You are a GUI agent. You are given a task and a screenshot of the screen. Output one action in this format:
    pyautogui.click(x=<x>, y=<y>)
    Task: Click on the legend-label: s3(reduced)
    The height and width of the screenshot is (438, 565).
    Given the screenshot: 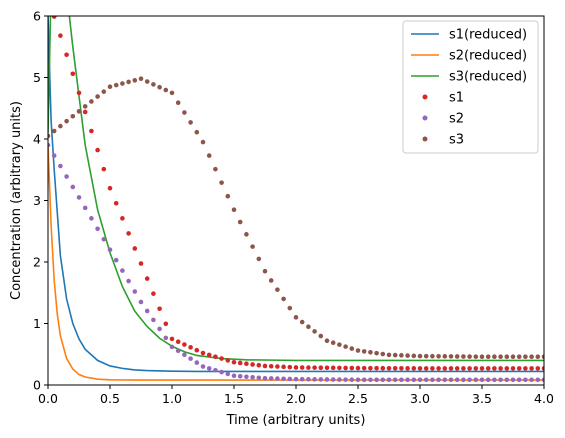 What is the action you would take?
    pyautogui.click(x=488, y=77)
    